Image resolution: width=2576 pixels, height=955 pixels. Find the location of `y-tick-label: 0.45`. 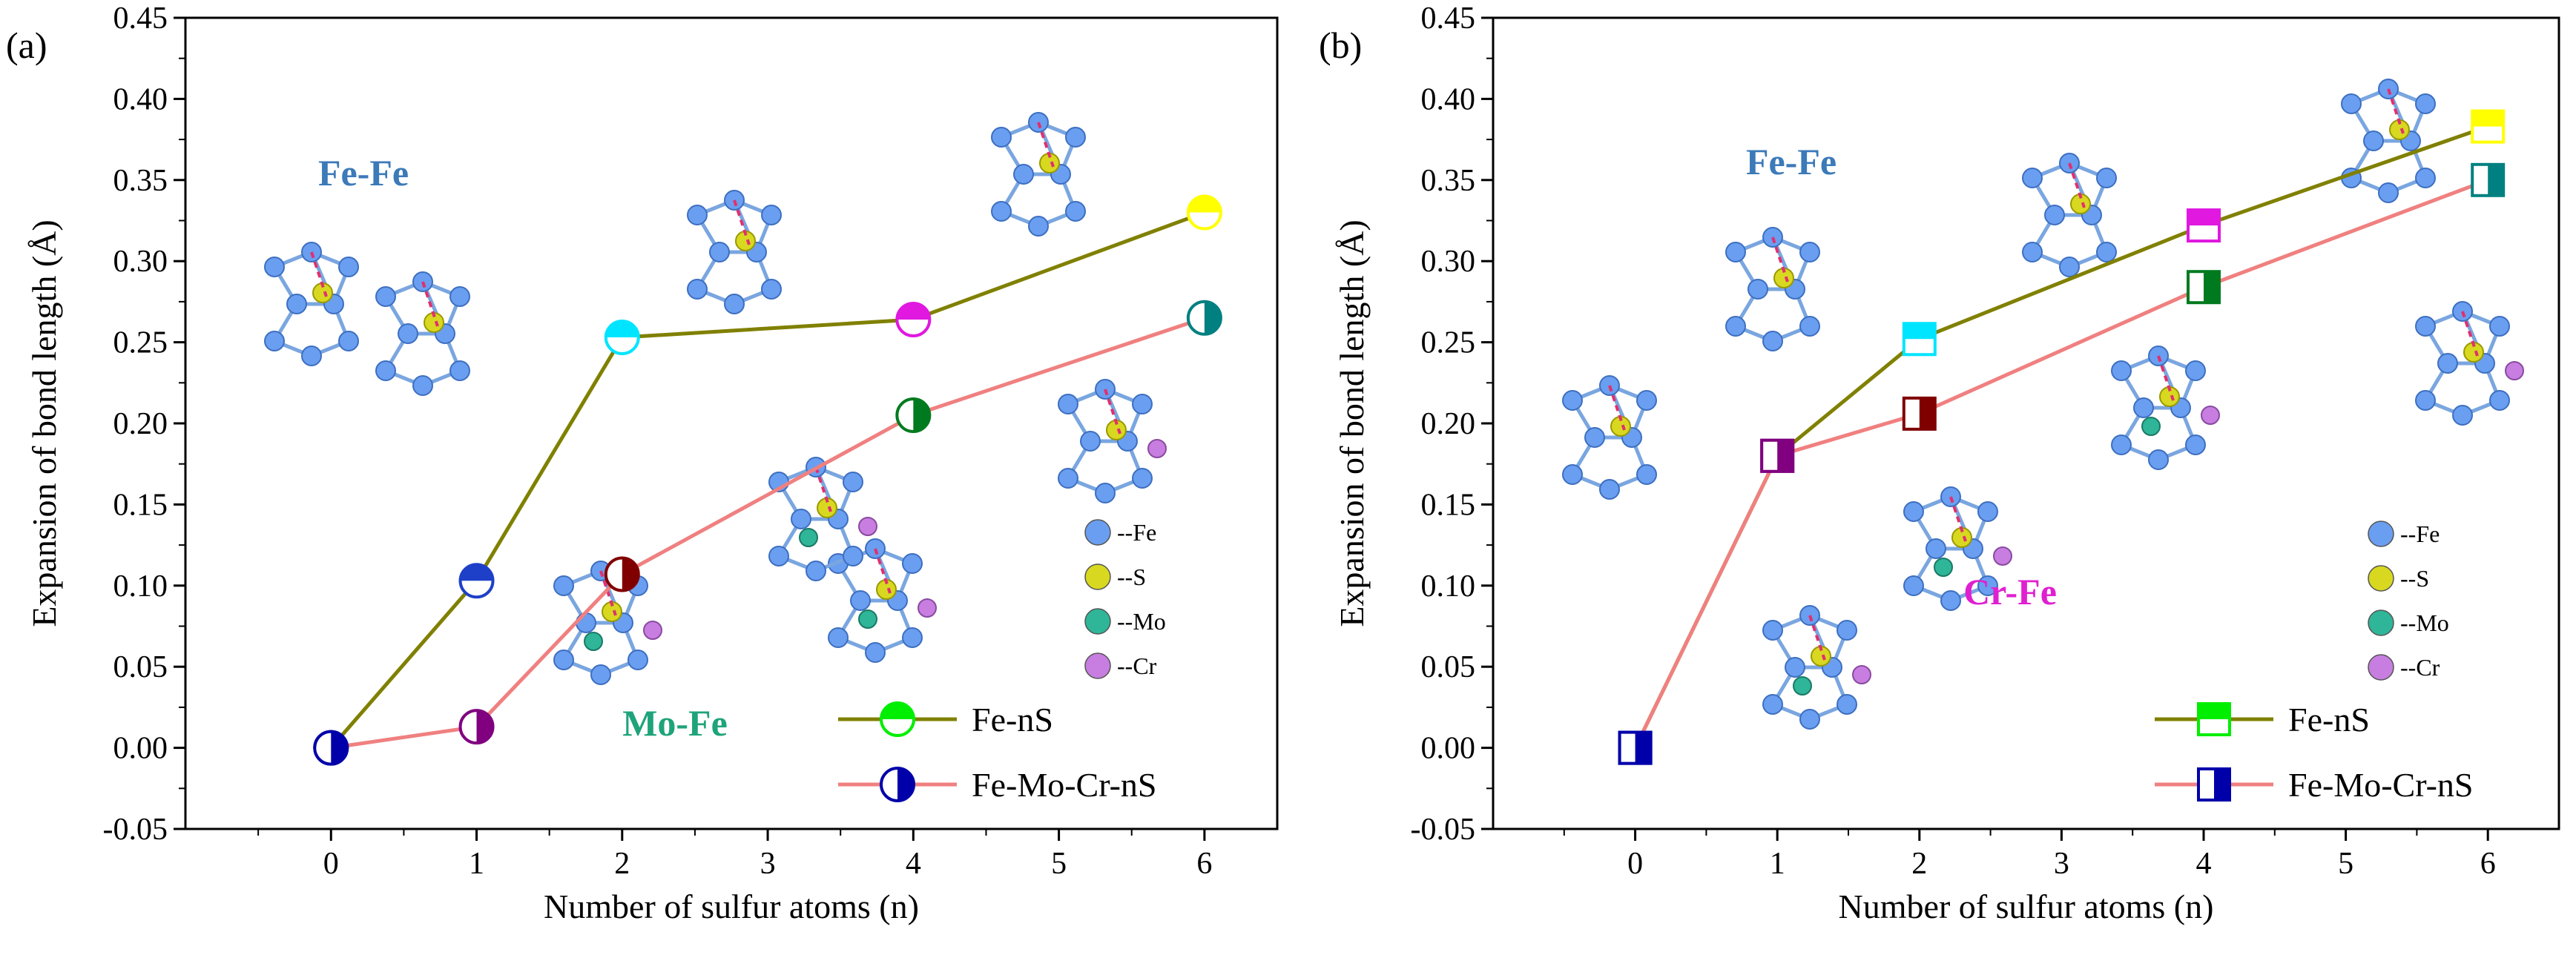

y-tick-label: 0.45 is located at coordinates (141, 18).